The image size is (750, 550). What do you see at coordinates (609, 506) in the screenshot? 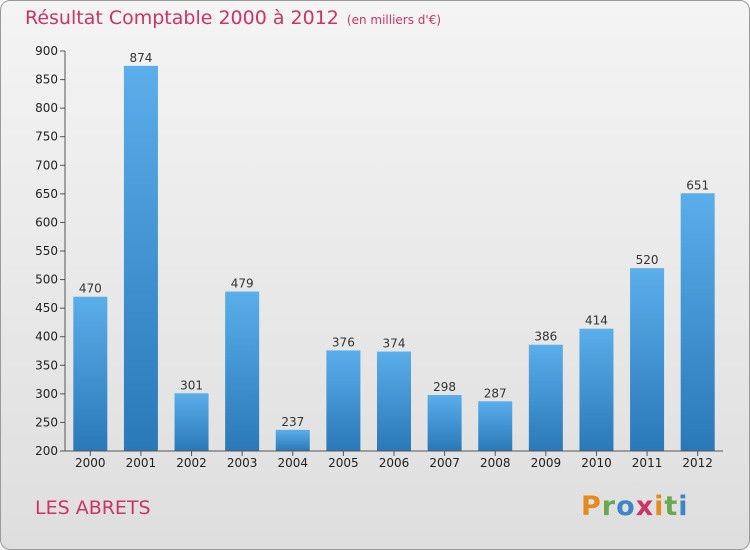
I see `logo-letter: r` at bounding box center [609, 506].